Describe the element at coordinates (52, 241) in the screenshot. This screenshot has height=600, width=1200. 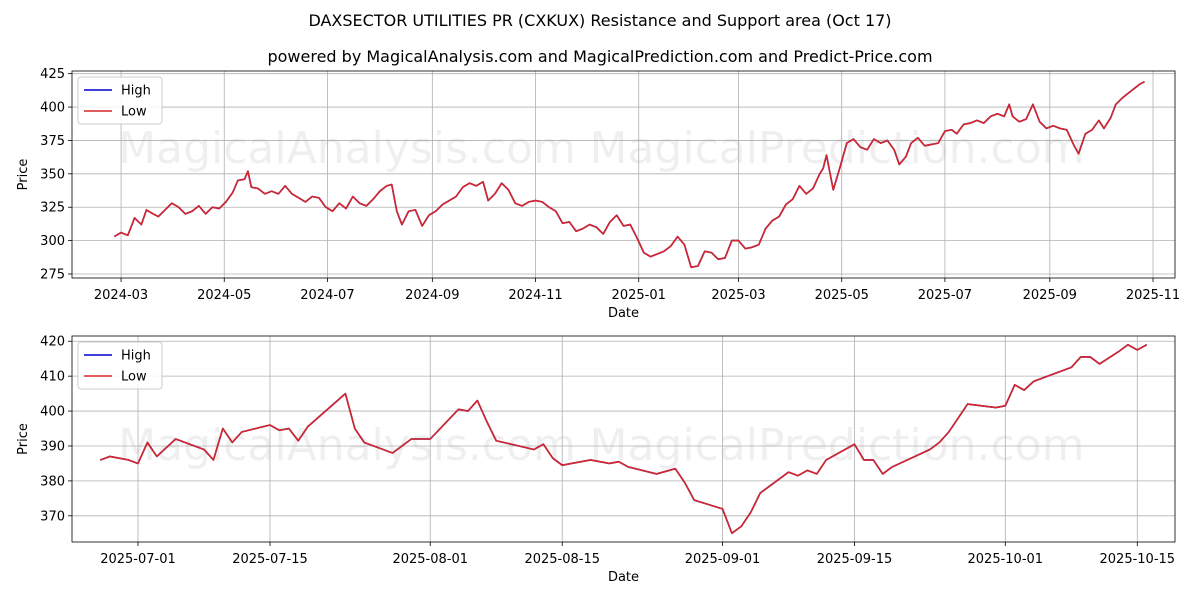
I see `y-tick-label: 300` at that location.